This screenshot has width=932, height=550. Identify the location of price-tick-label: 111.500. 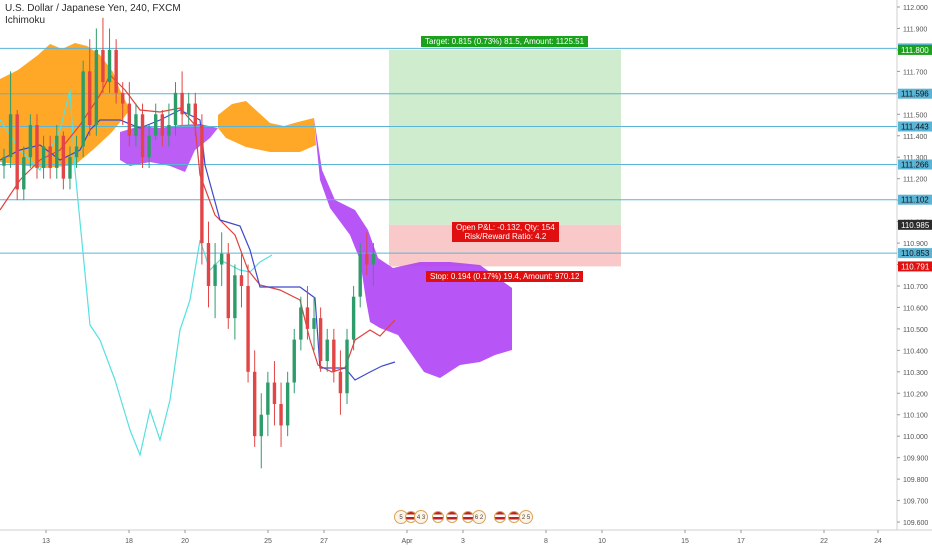
(915, 115).